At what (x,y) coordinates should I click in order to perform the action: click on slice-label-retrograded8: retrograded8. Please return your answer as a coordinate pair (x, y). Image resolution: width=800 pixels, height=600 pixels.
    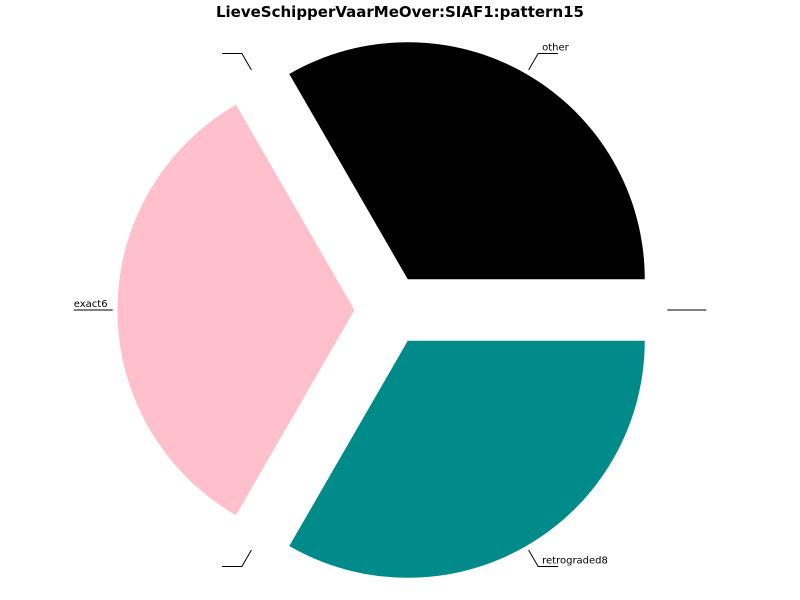
    Looking at the image, I should click on (575, 561).